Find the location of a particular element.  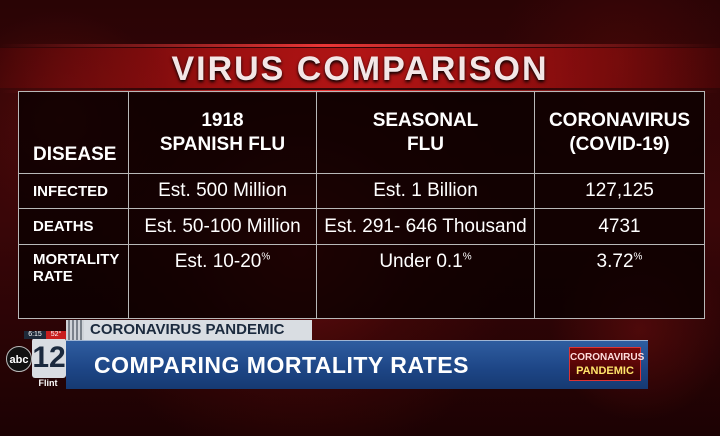

title-band is located at coordinates (360, 68).